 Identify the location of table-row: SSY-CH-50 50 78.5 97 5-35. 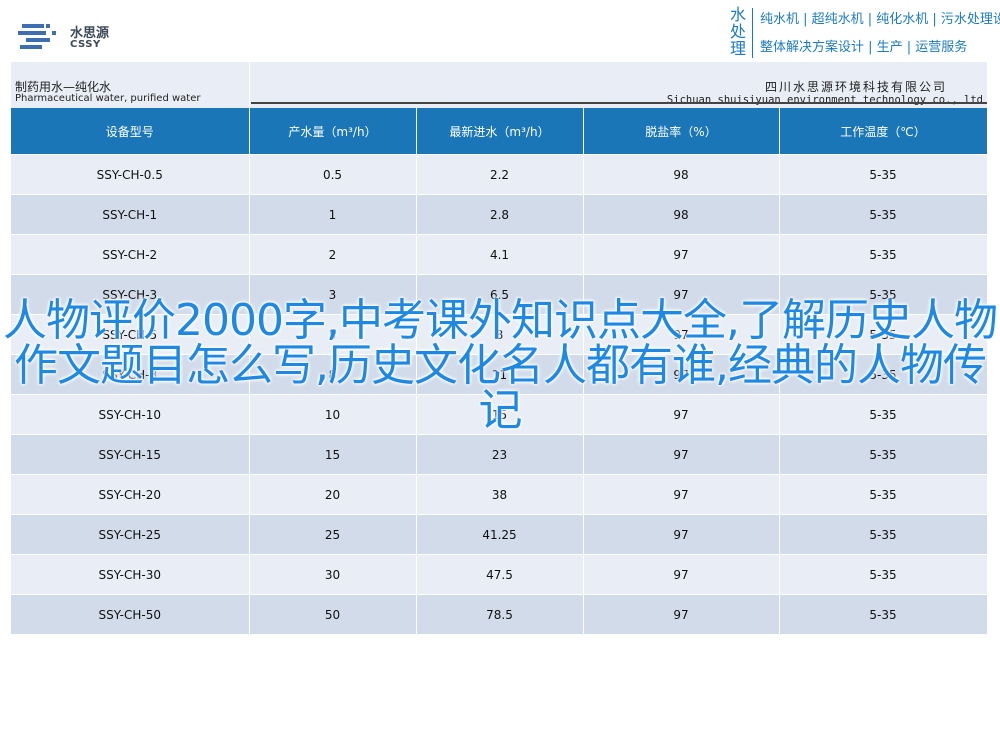
(499, 614).